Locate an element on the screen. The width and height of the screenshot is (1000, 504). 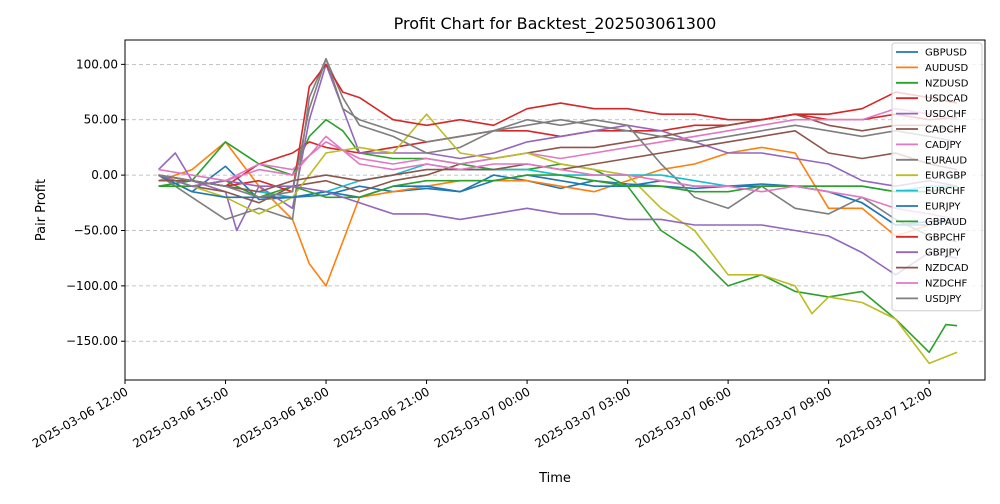
y-axis-label: Pair Profit is located at coordinates (41, 210).